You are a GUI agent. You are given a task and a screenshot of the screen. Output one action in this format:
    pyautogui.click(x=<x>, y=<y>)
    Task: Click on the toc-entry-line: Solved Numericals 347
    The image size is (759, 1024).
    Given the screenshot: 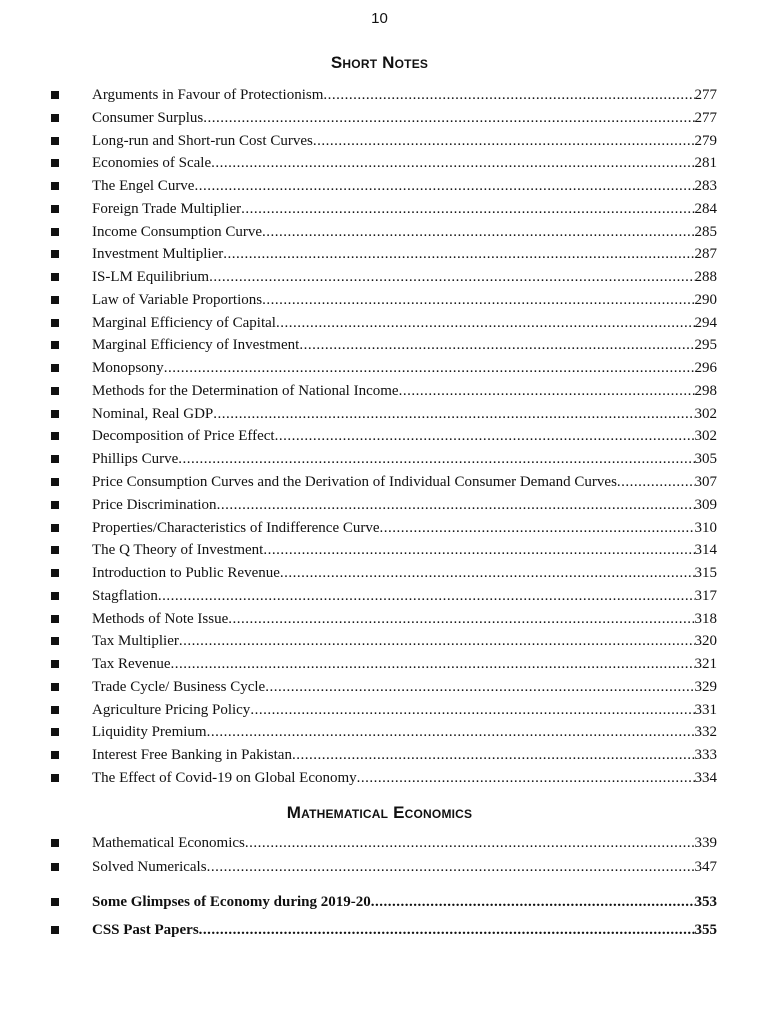 What is the action you would take?
    pyautogui.click(x=404, y=867)
    